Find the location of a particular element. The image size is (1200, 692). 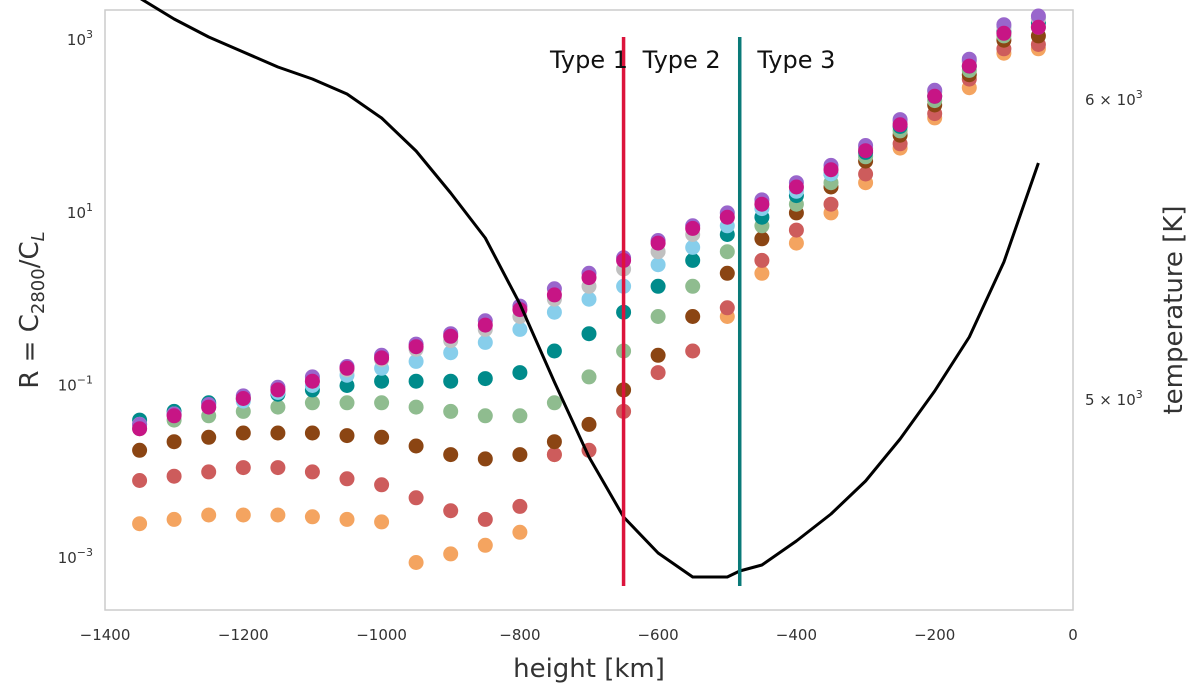

y-axis-label: R = C2800/CL is located at coordinates (32, 309).